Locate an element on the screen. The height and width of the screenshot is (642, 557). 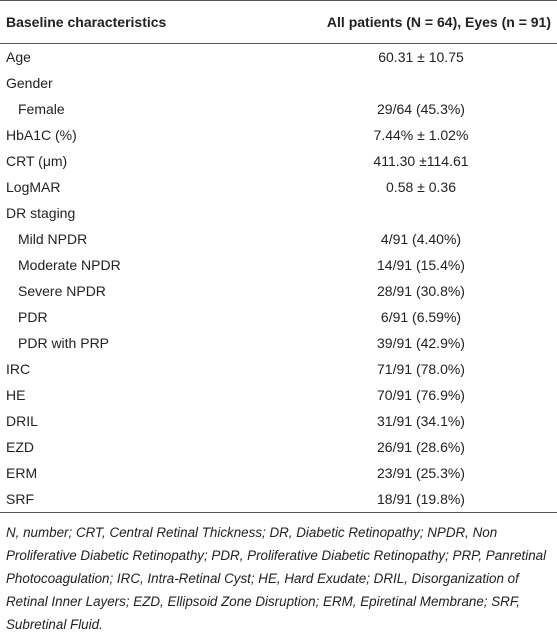
row-label: Female is located at coordinates (41, 109).